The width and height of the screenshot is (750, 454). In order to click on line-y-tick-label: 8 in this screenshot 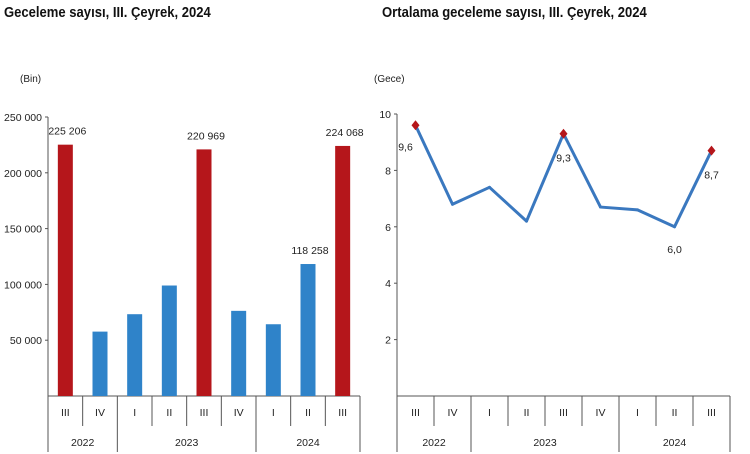, I will do `click(388, 171)`.